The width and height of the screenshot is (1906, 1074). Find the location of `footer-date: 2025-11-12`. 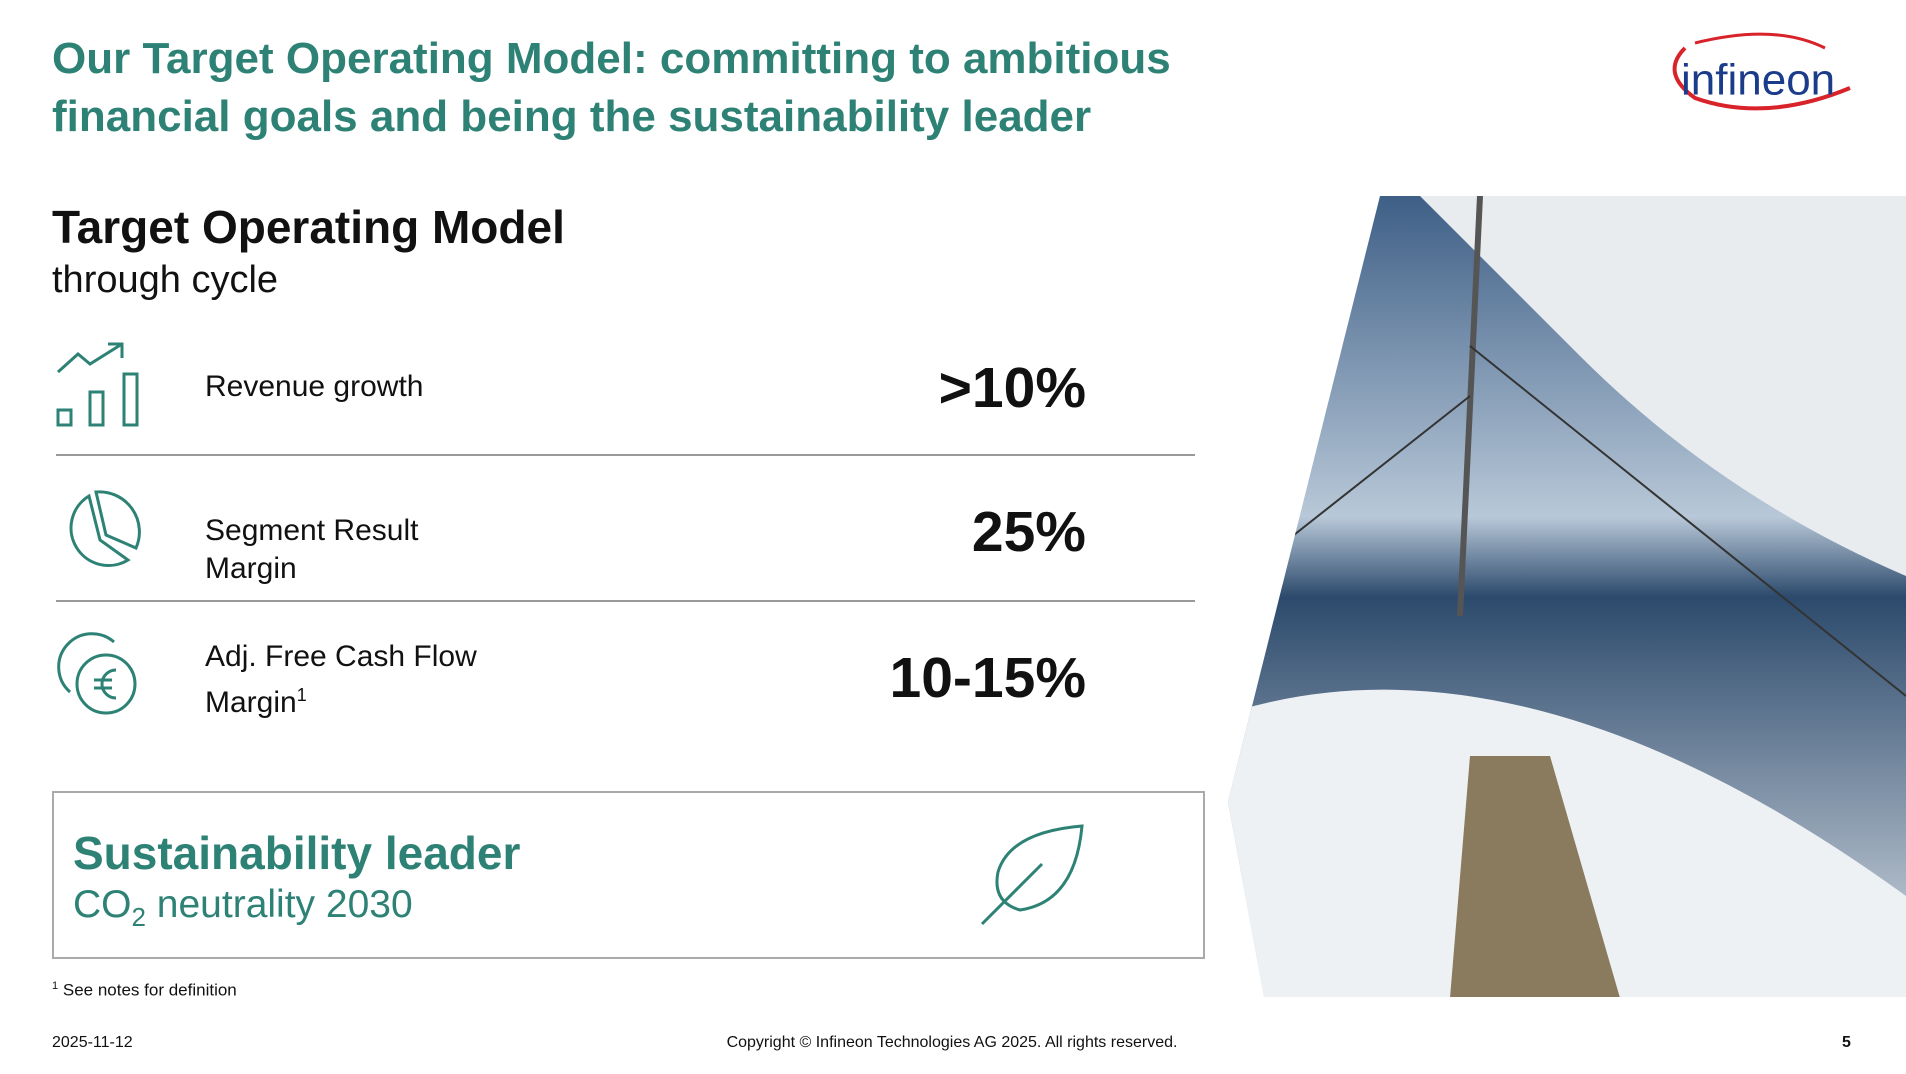

footer-date: 2025-11-12 is located at coordinates (92, 1042).